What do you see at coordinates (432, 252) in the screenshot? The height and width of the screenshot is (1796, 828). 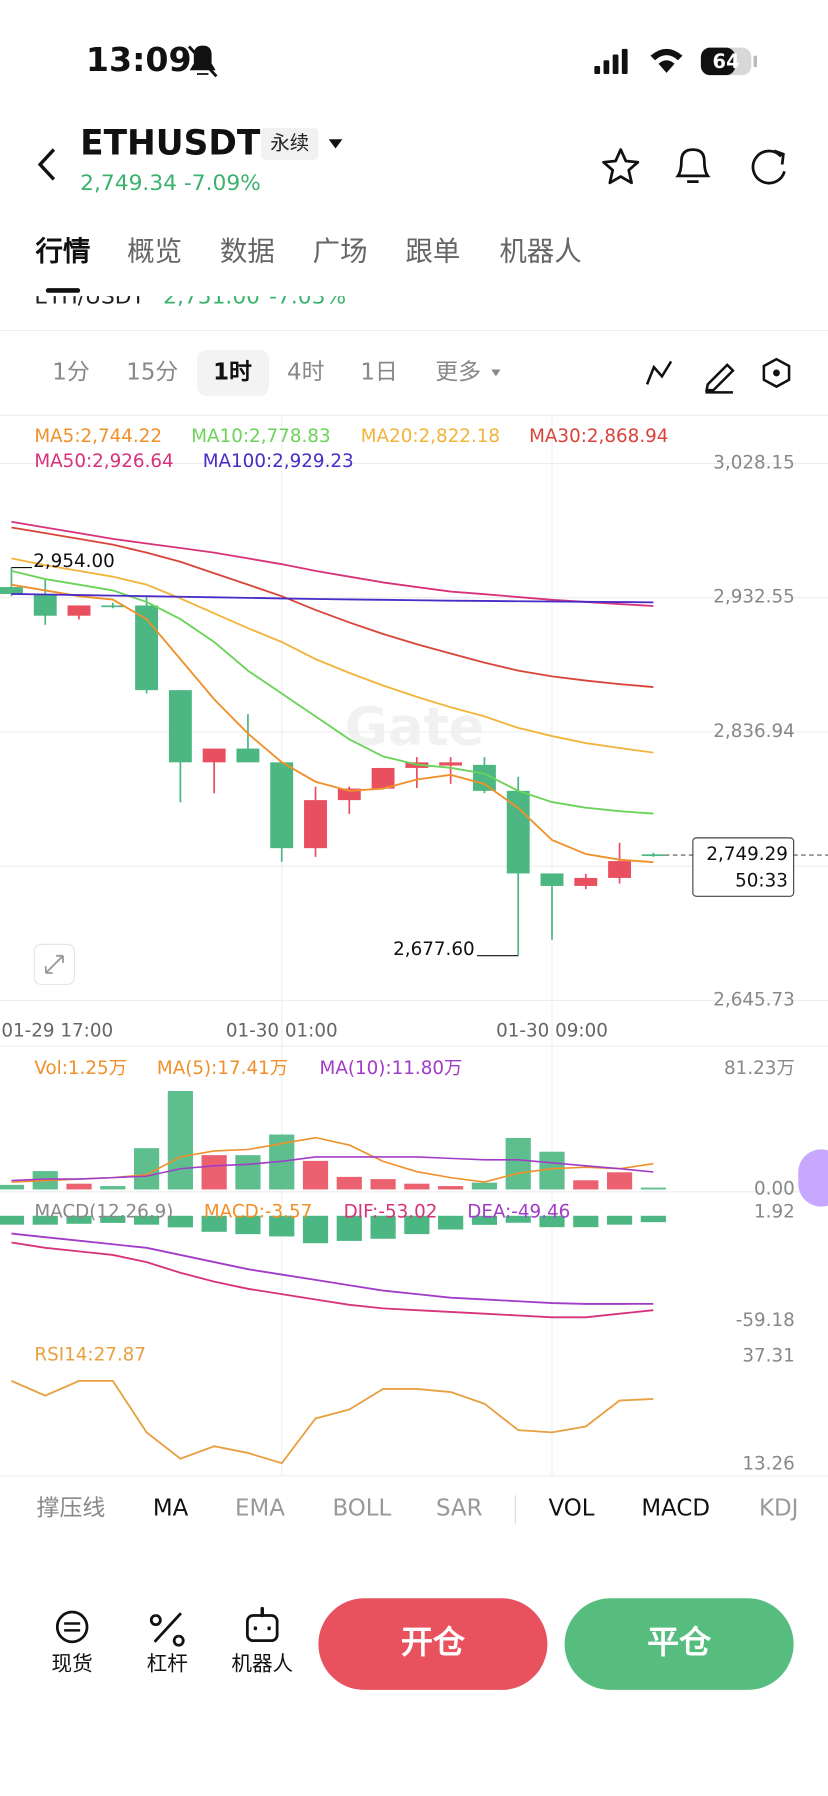 I see `tab: 跟单` at bounding box center [432, 252].